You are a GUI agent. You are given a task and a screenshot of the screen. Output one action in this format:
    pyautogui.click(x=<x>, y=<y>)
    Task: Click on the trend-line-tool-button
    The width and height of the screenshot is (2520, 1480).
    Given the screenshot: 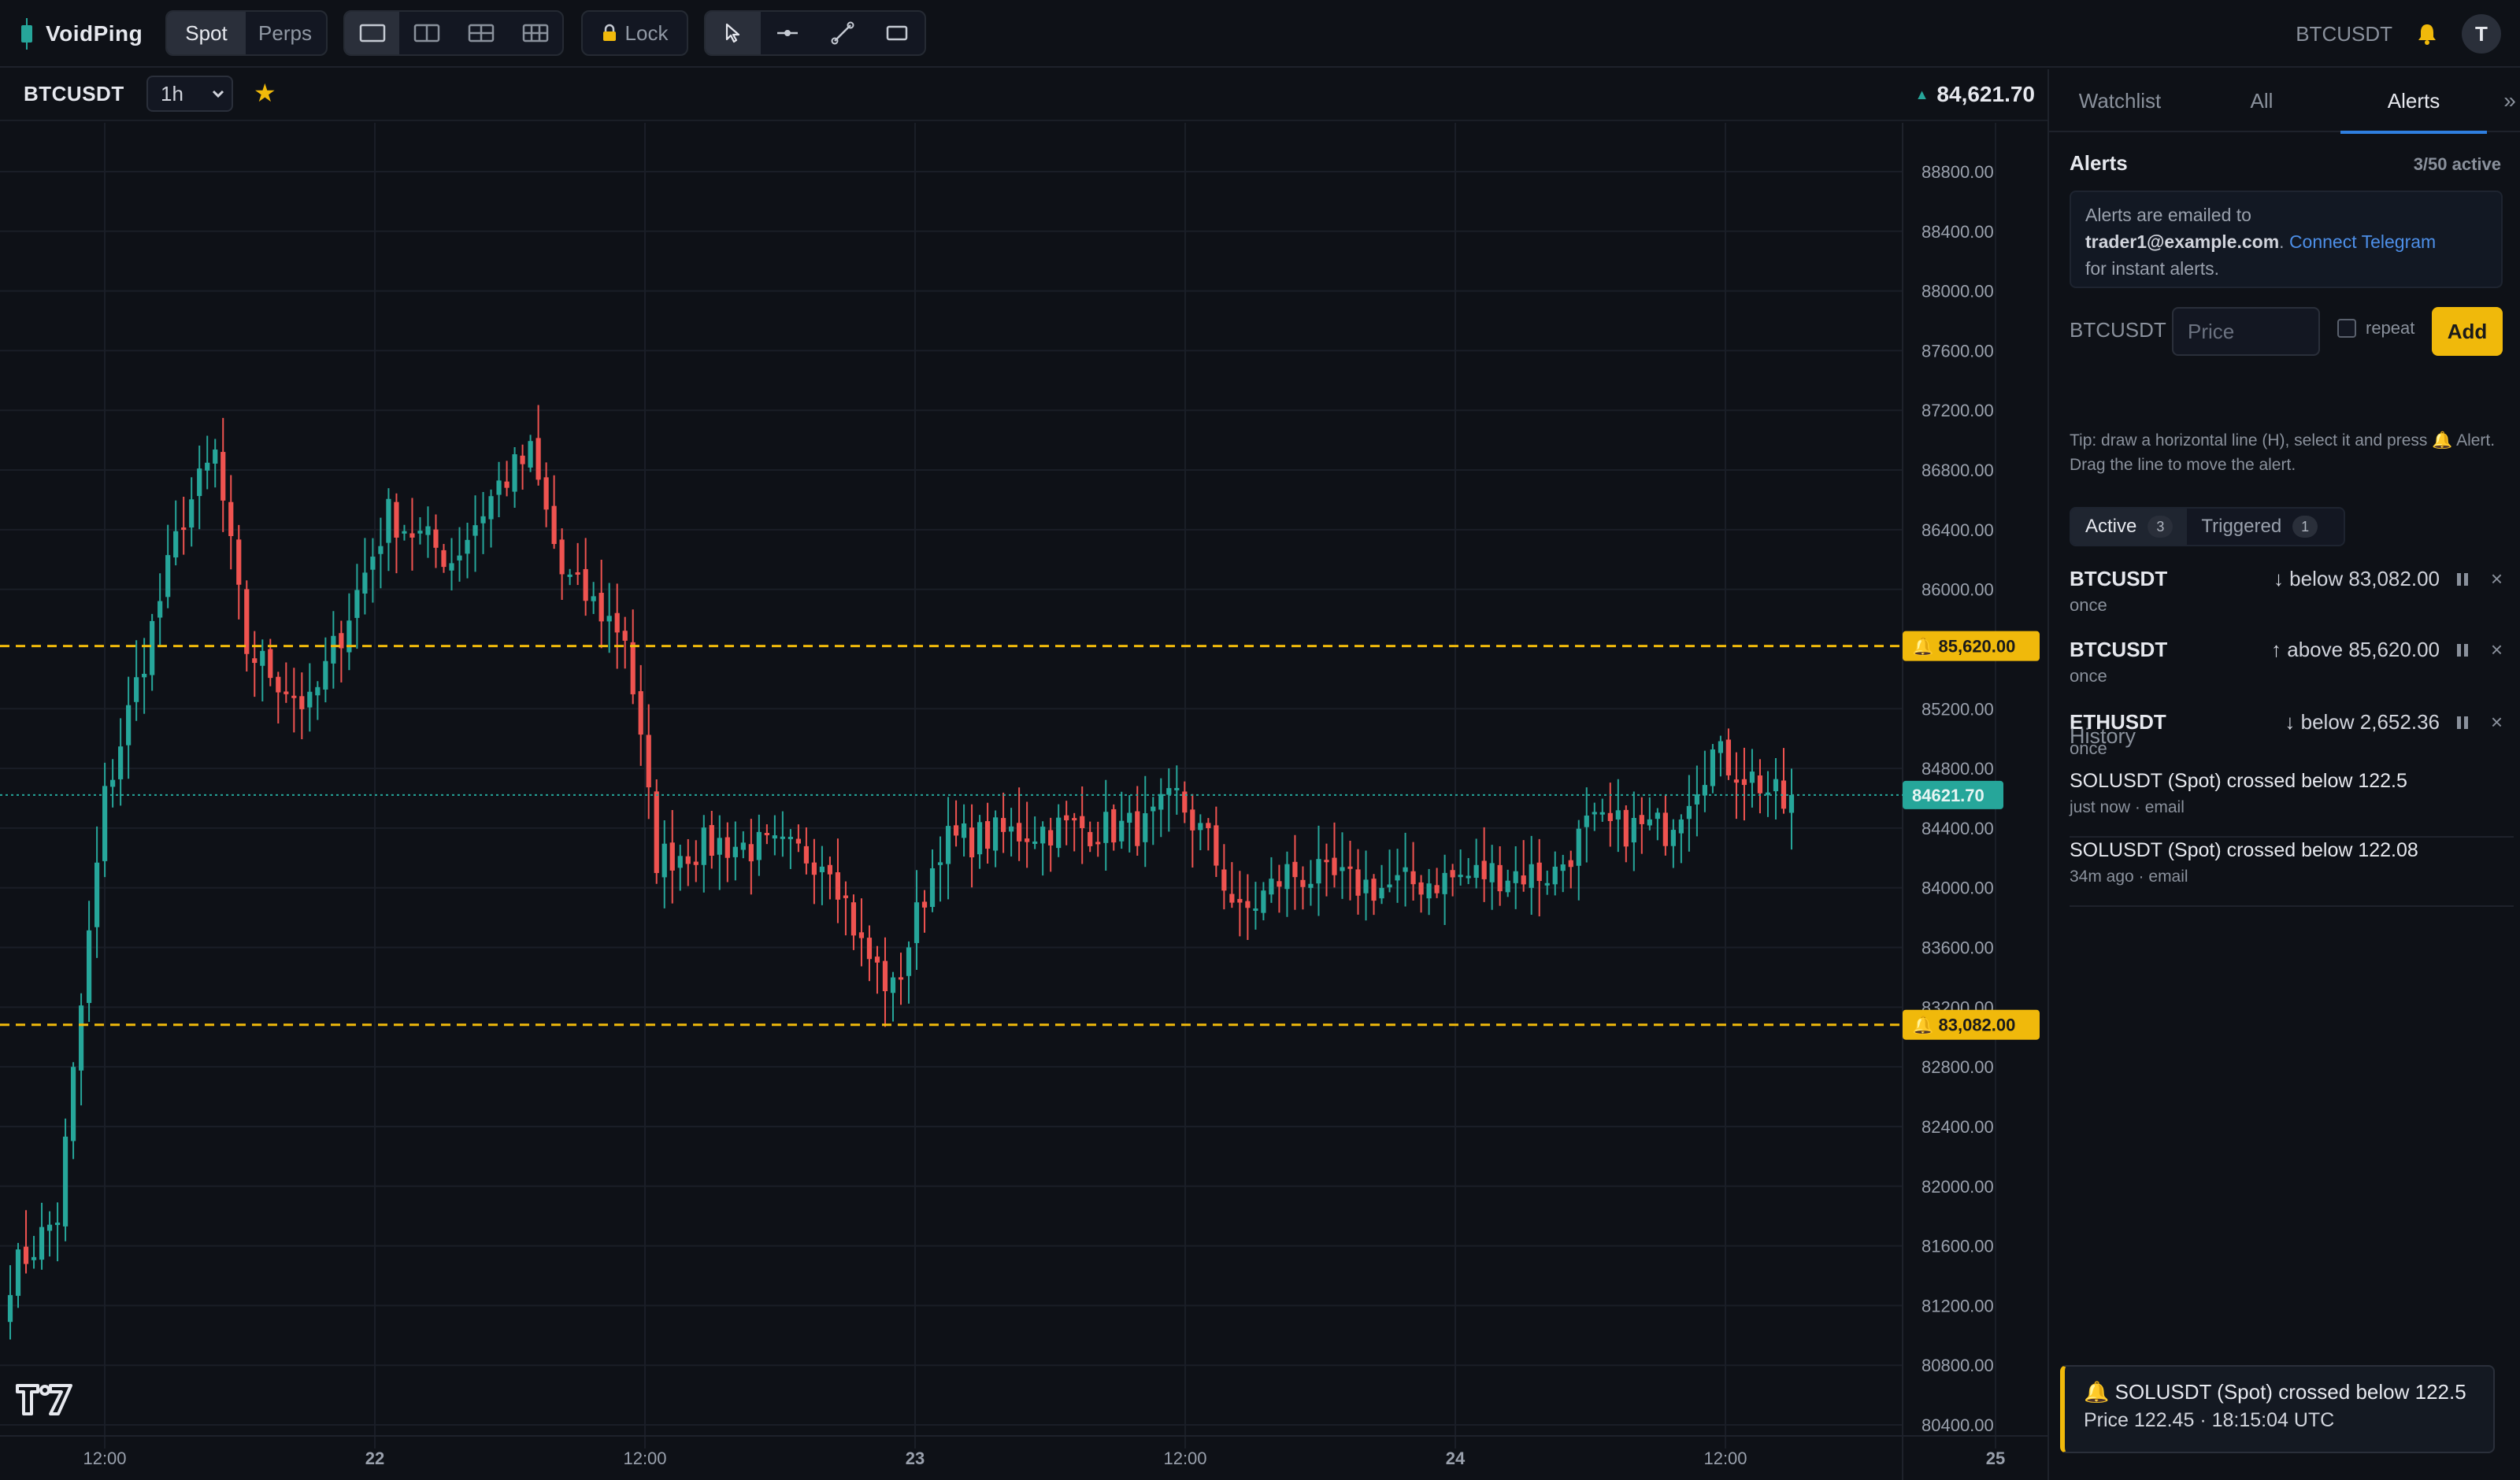 What is the action you would take?
    pyautogui.click(x=842, y=33)
    